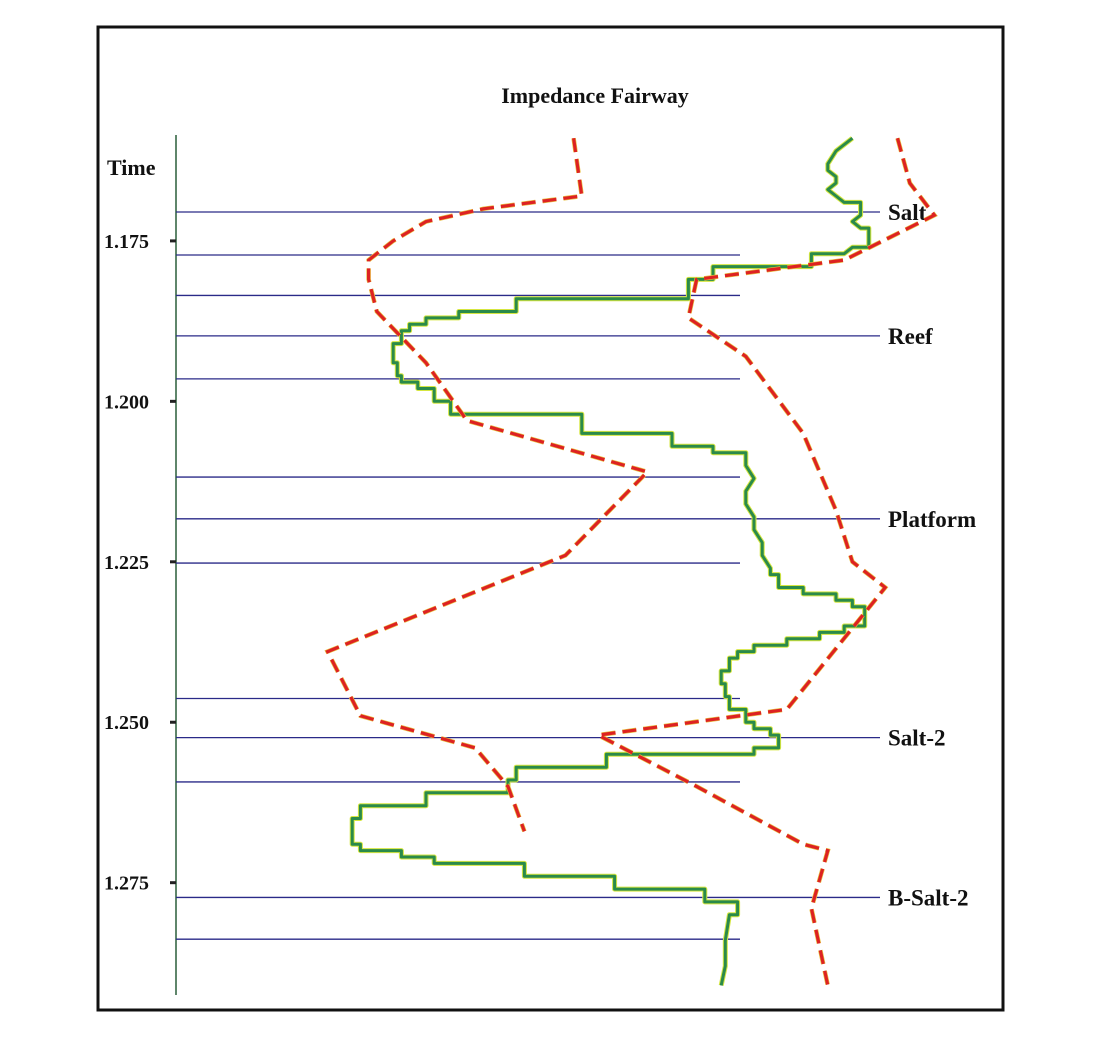 This screenshot has width=1100, height=1040. Describe the element at coordinates (907, 212) in the screenshot. I see `horizon-label-0: Salt` at that location.